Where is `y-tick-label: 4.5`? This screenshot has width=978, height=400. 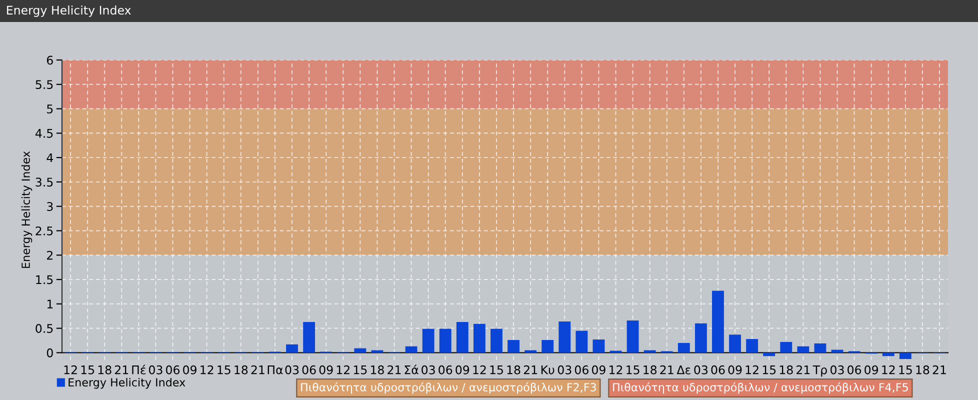
y-tick-label: 4.5 is located at coordinates (44, 133).